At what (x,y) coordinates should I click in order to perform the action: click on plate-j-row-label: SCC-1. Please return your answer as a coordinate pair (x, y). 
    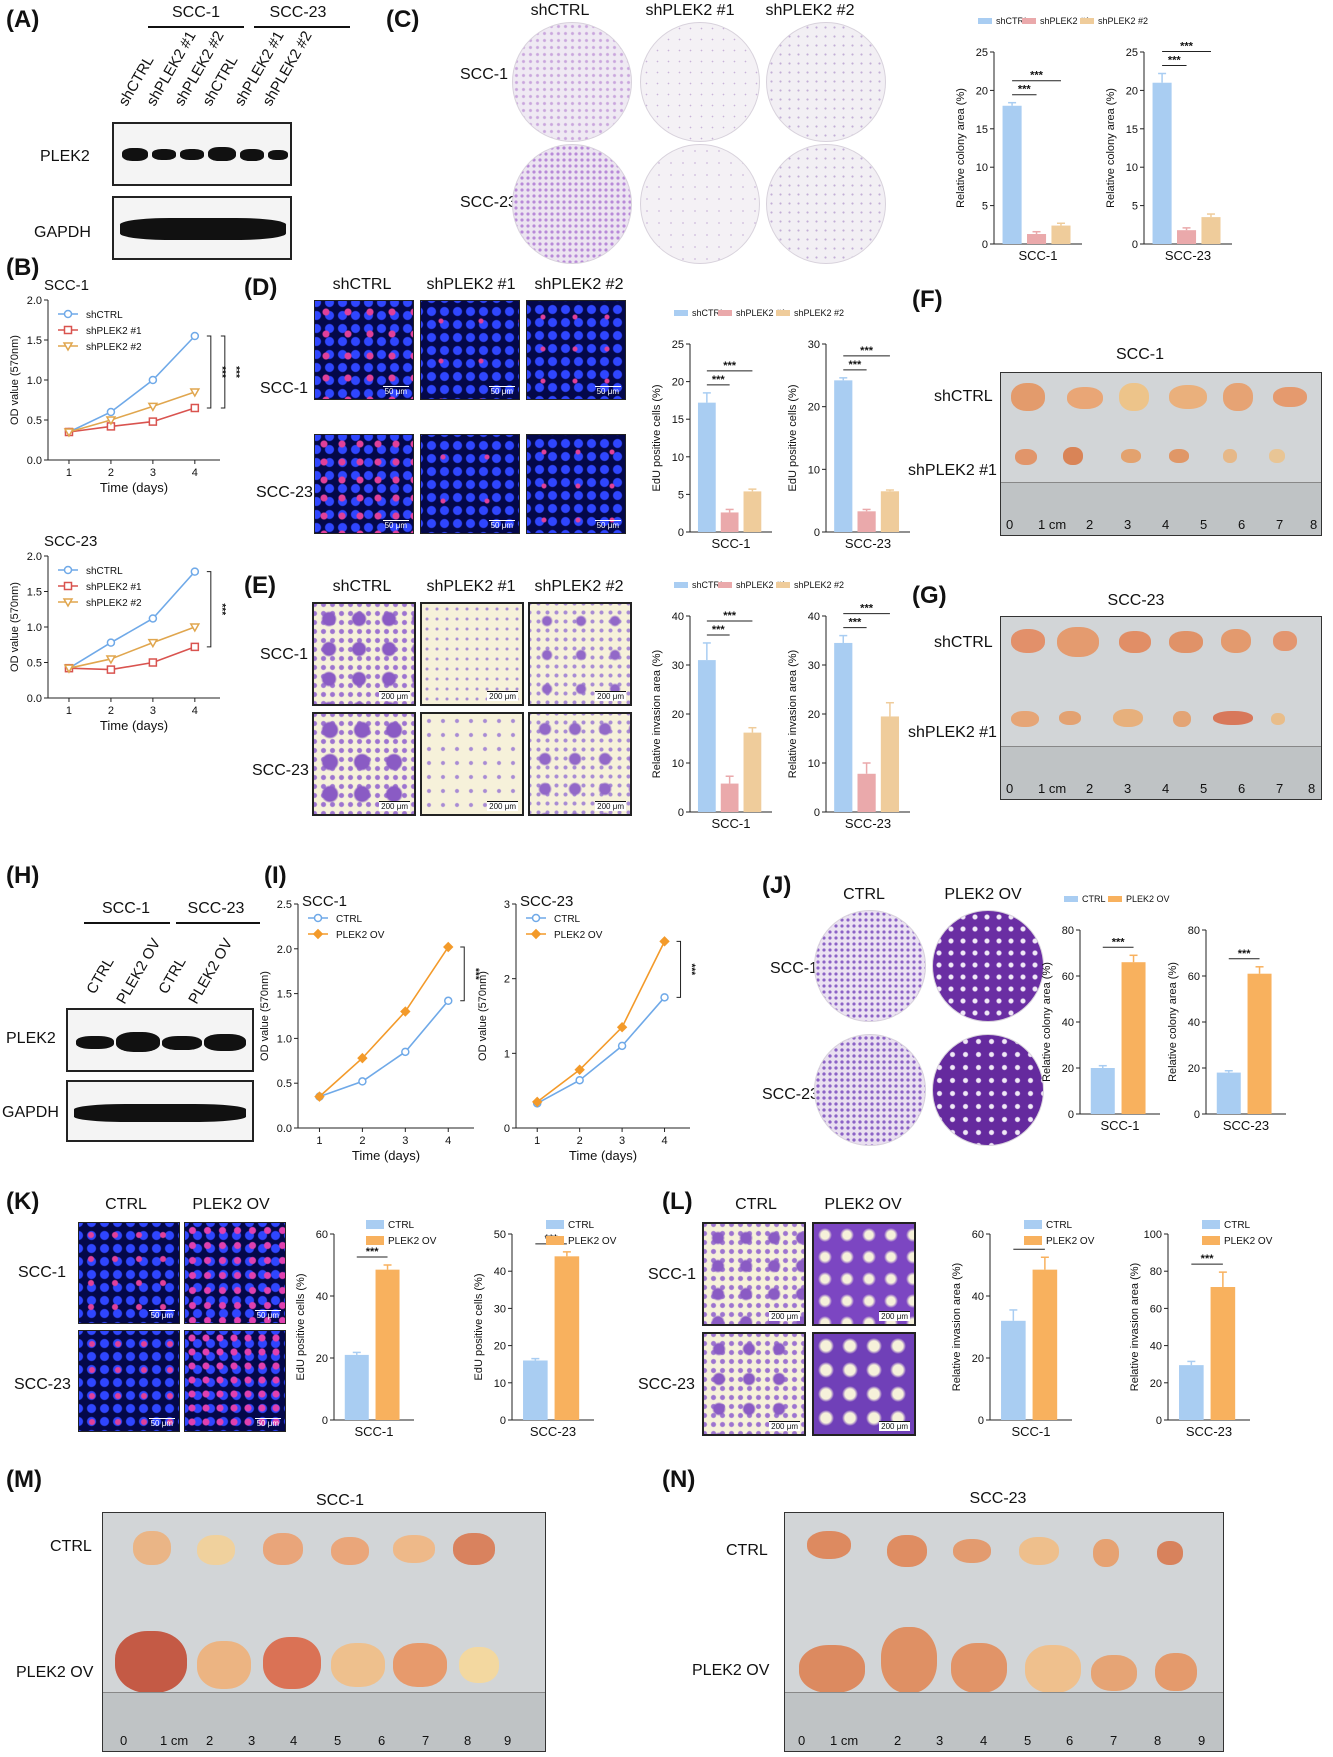
    Looking at the image, I should click on (794, 968).